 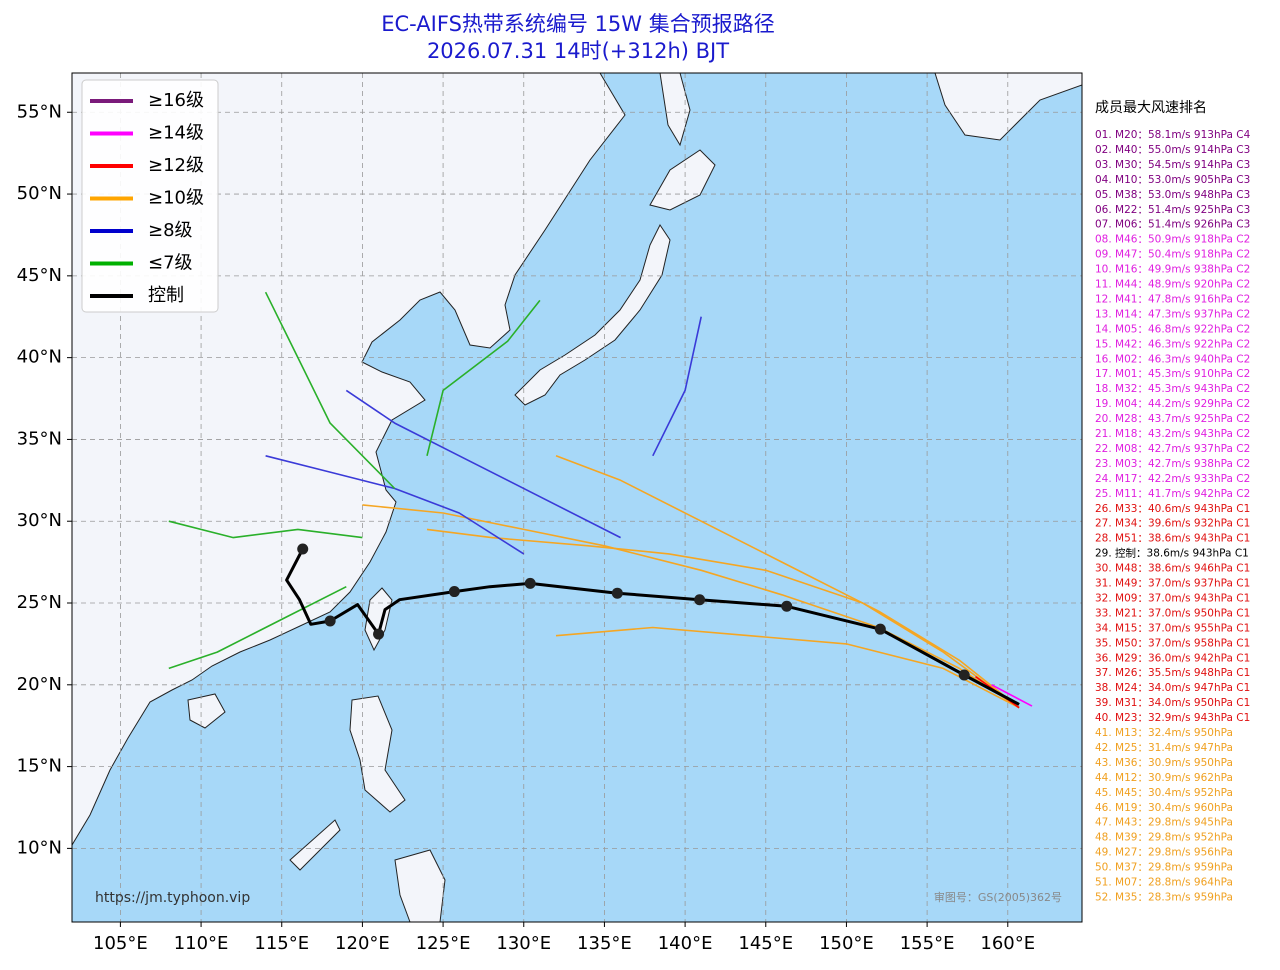 What do you see at coordinates (39, 766) in the screenshot?
I see `y-tick-label: 15°N` at bounding box center [39, 766].